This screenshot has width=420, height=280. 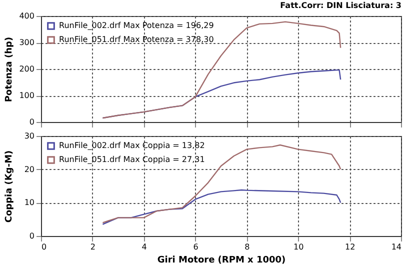 What do you see at coordinates (299, 247) in the screenshot?
I see `x-tick-label: 10` at bounding box center [299, 247].